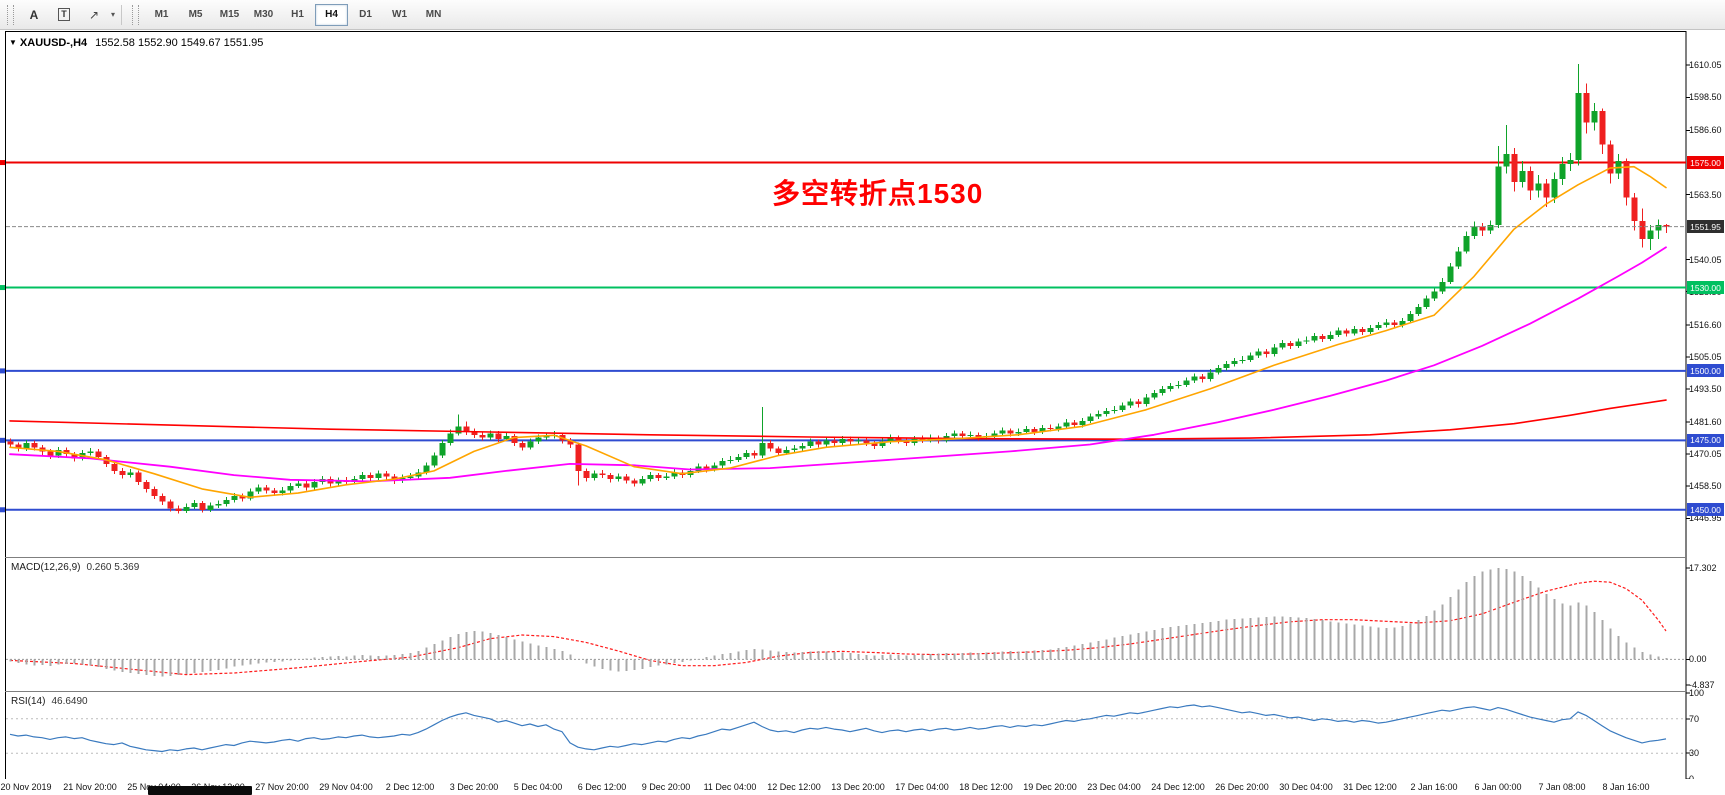 The image size is (1725, 795). What do you see at coordinates (282, 787) in the screenshot?
I see `time-axis-label: 27 Nov 20:00` at bounding box center [282, 787].